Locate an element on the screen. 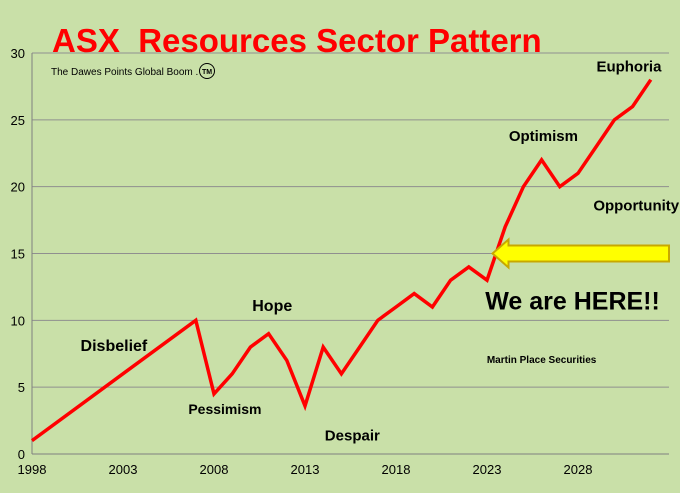 Image resolution: width=680 pixels, height=493 pixels. trademark-icon is located at coordinates (207, 71).